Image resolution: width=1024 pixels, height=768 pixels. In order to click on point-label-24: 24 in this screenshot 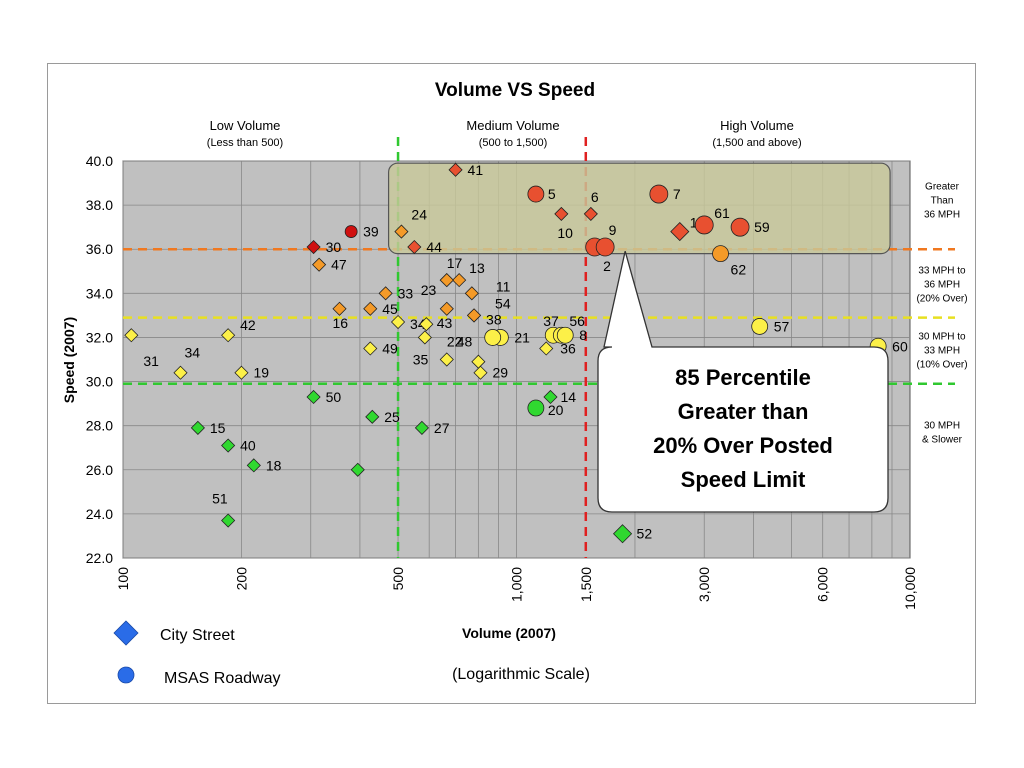, I will do `click(419, 215)`.